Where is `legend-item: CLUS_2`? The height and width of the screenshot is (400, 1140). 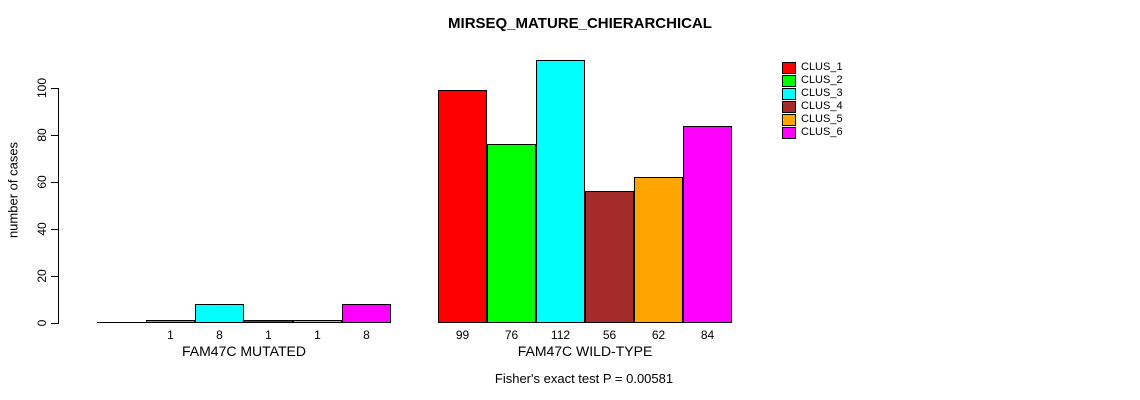 legend-item: CLUS_2 is located at coordinates (812, 80).